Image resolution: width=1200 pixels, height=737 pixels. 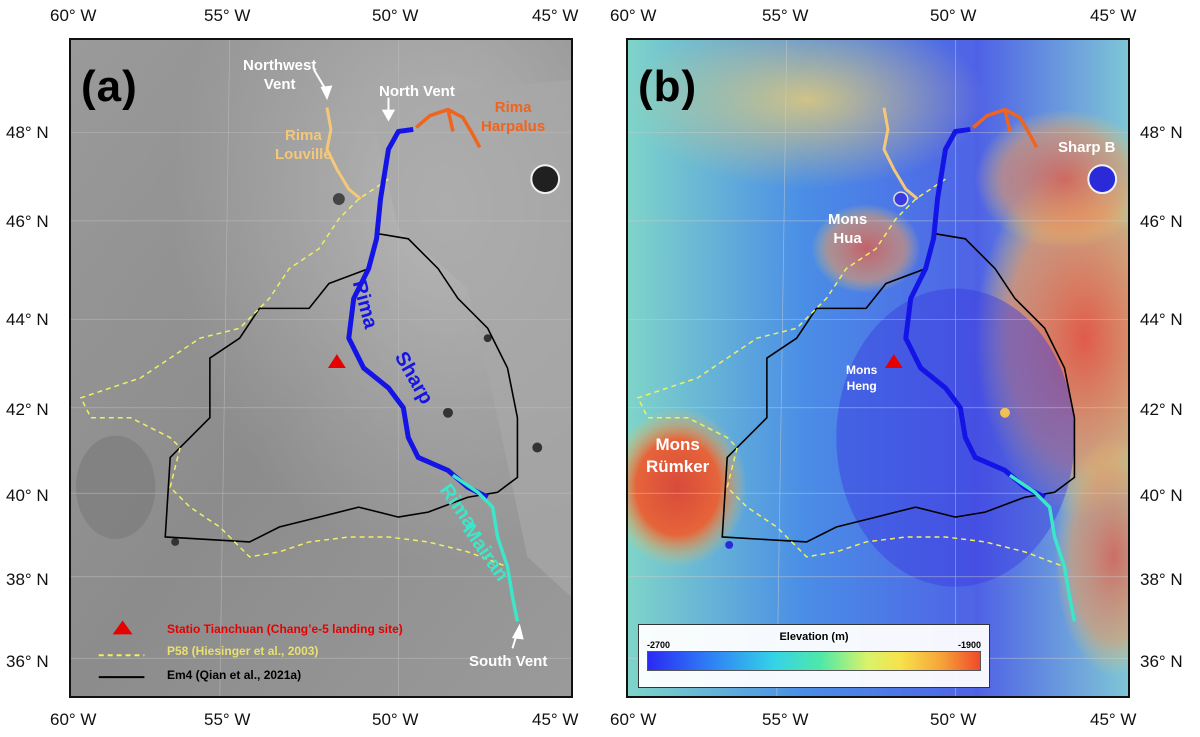 I want to click on label-north-vent: North Vent, so click(x=417, y=91).